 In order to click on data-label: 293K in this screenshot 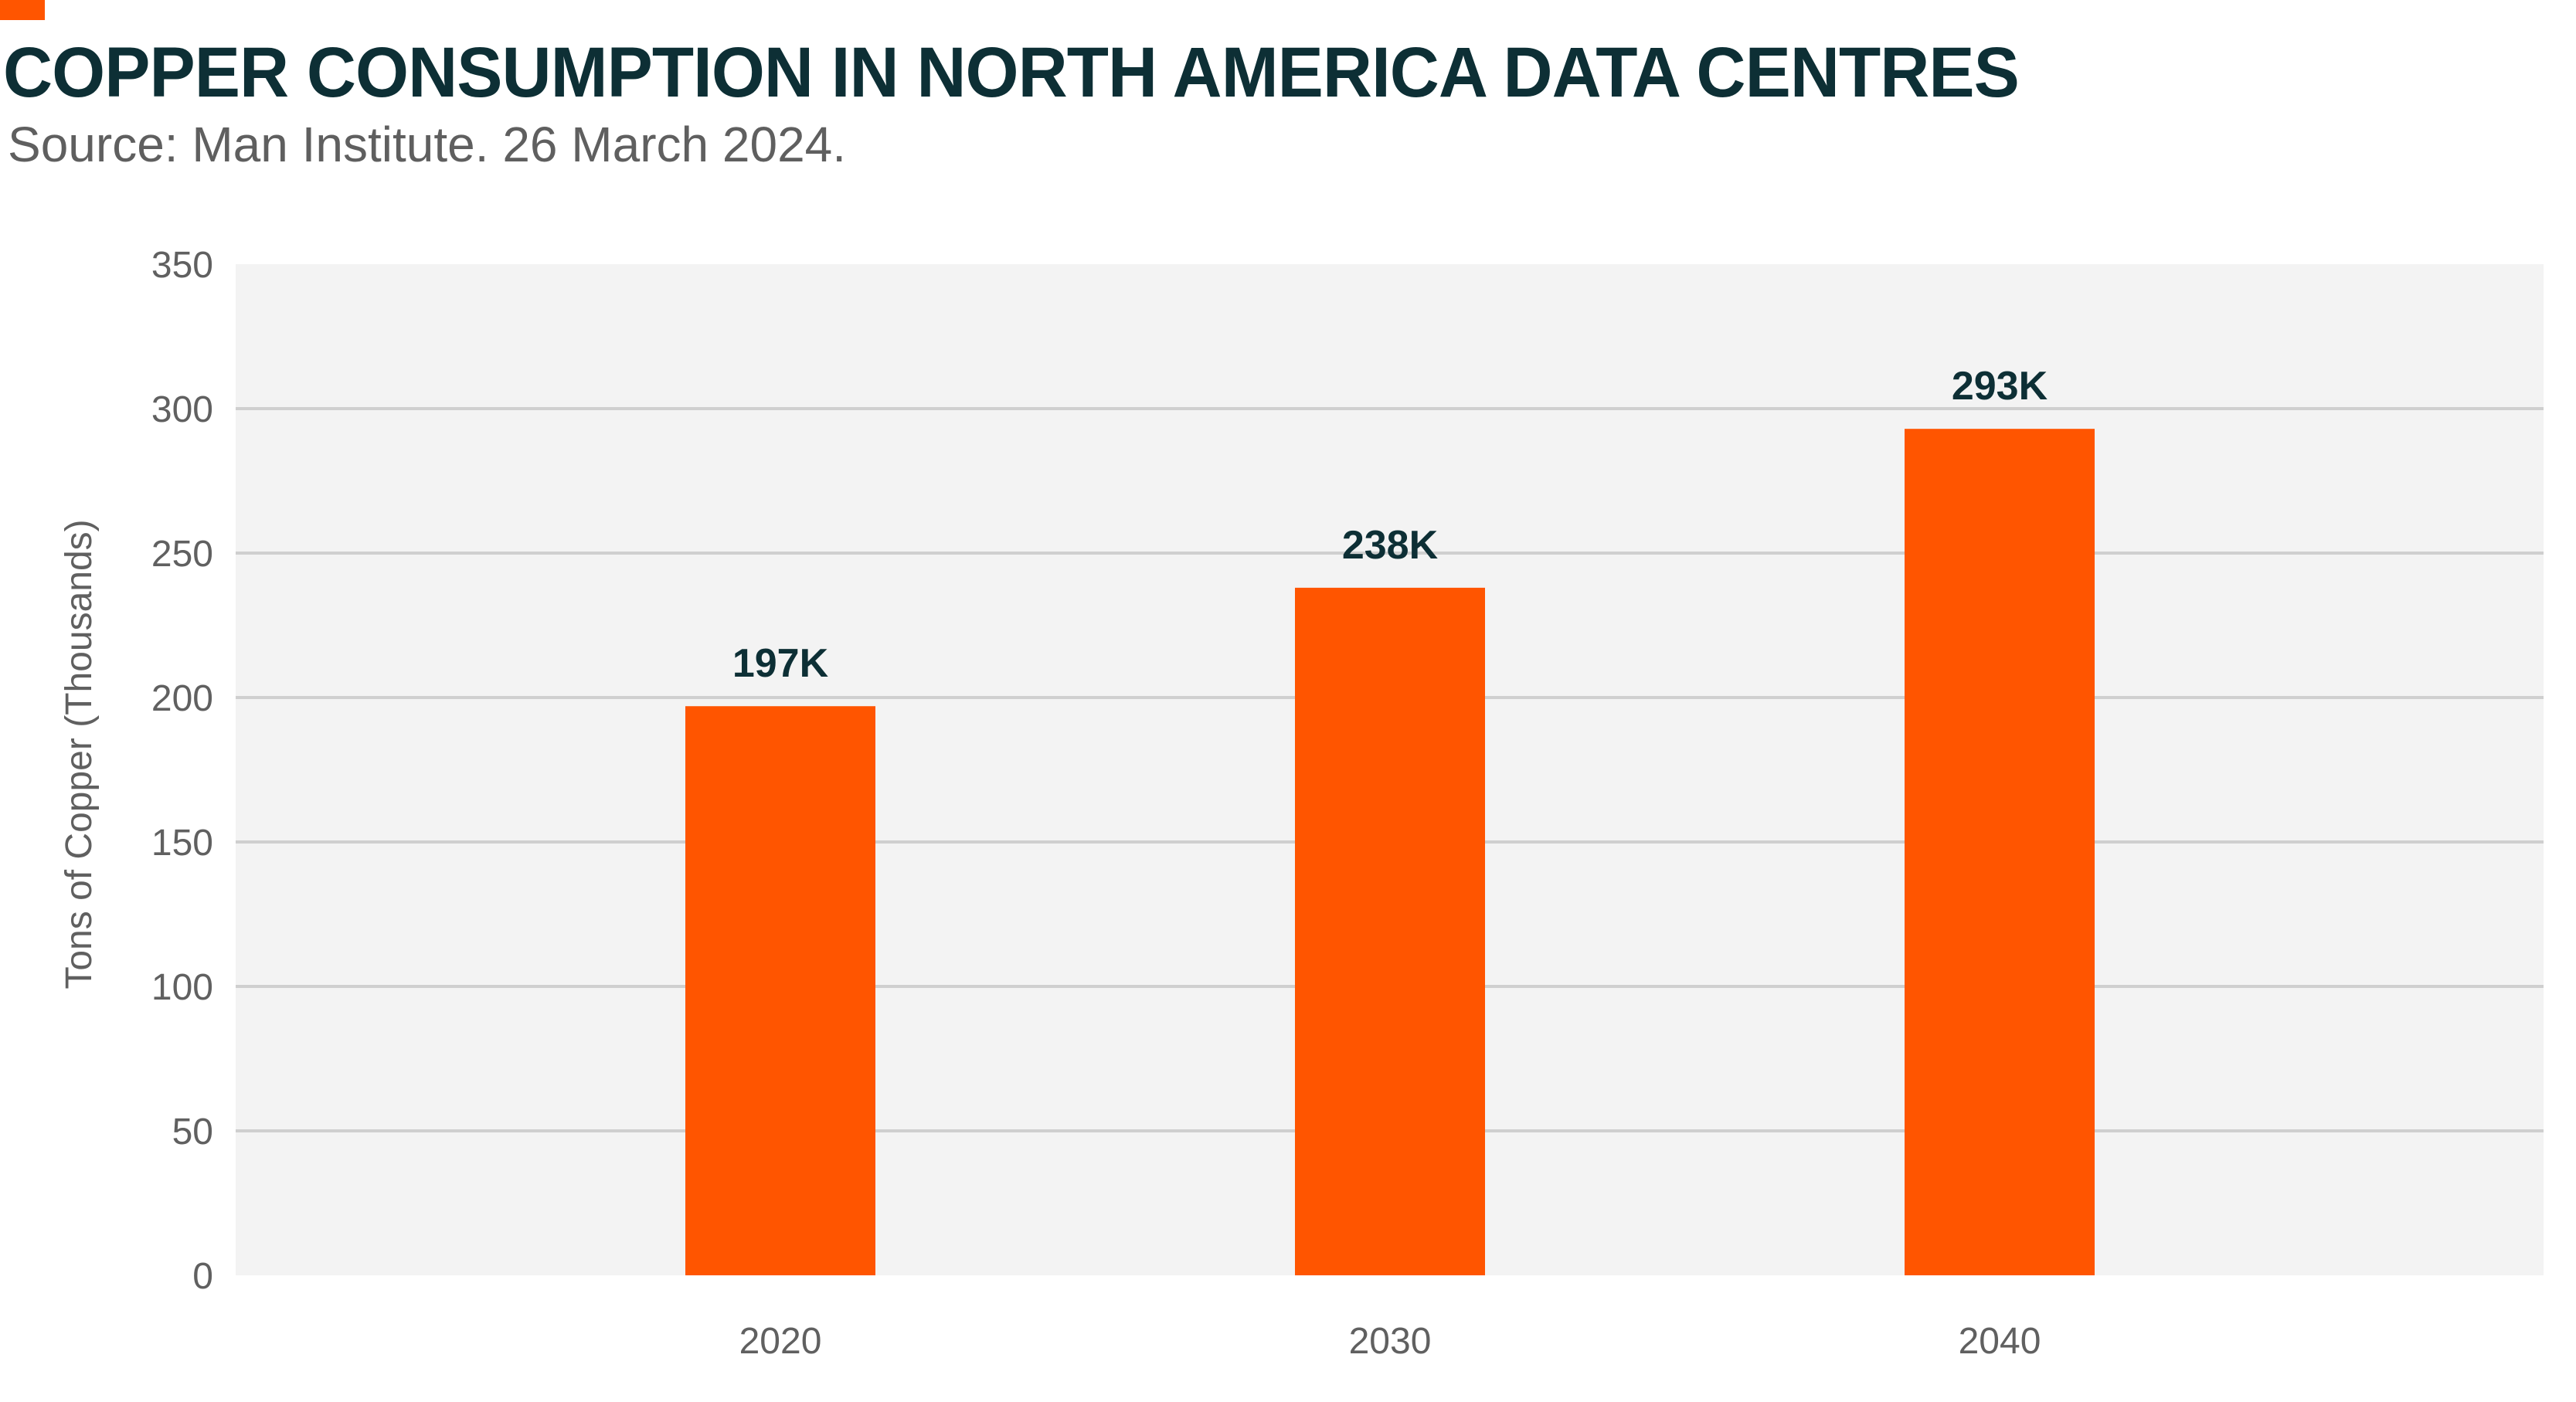, I will do `click(2000, 386)`.